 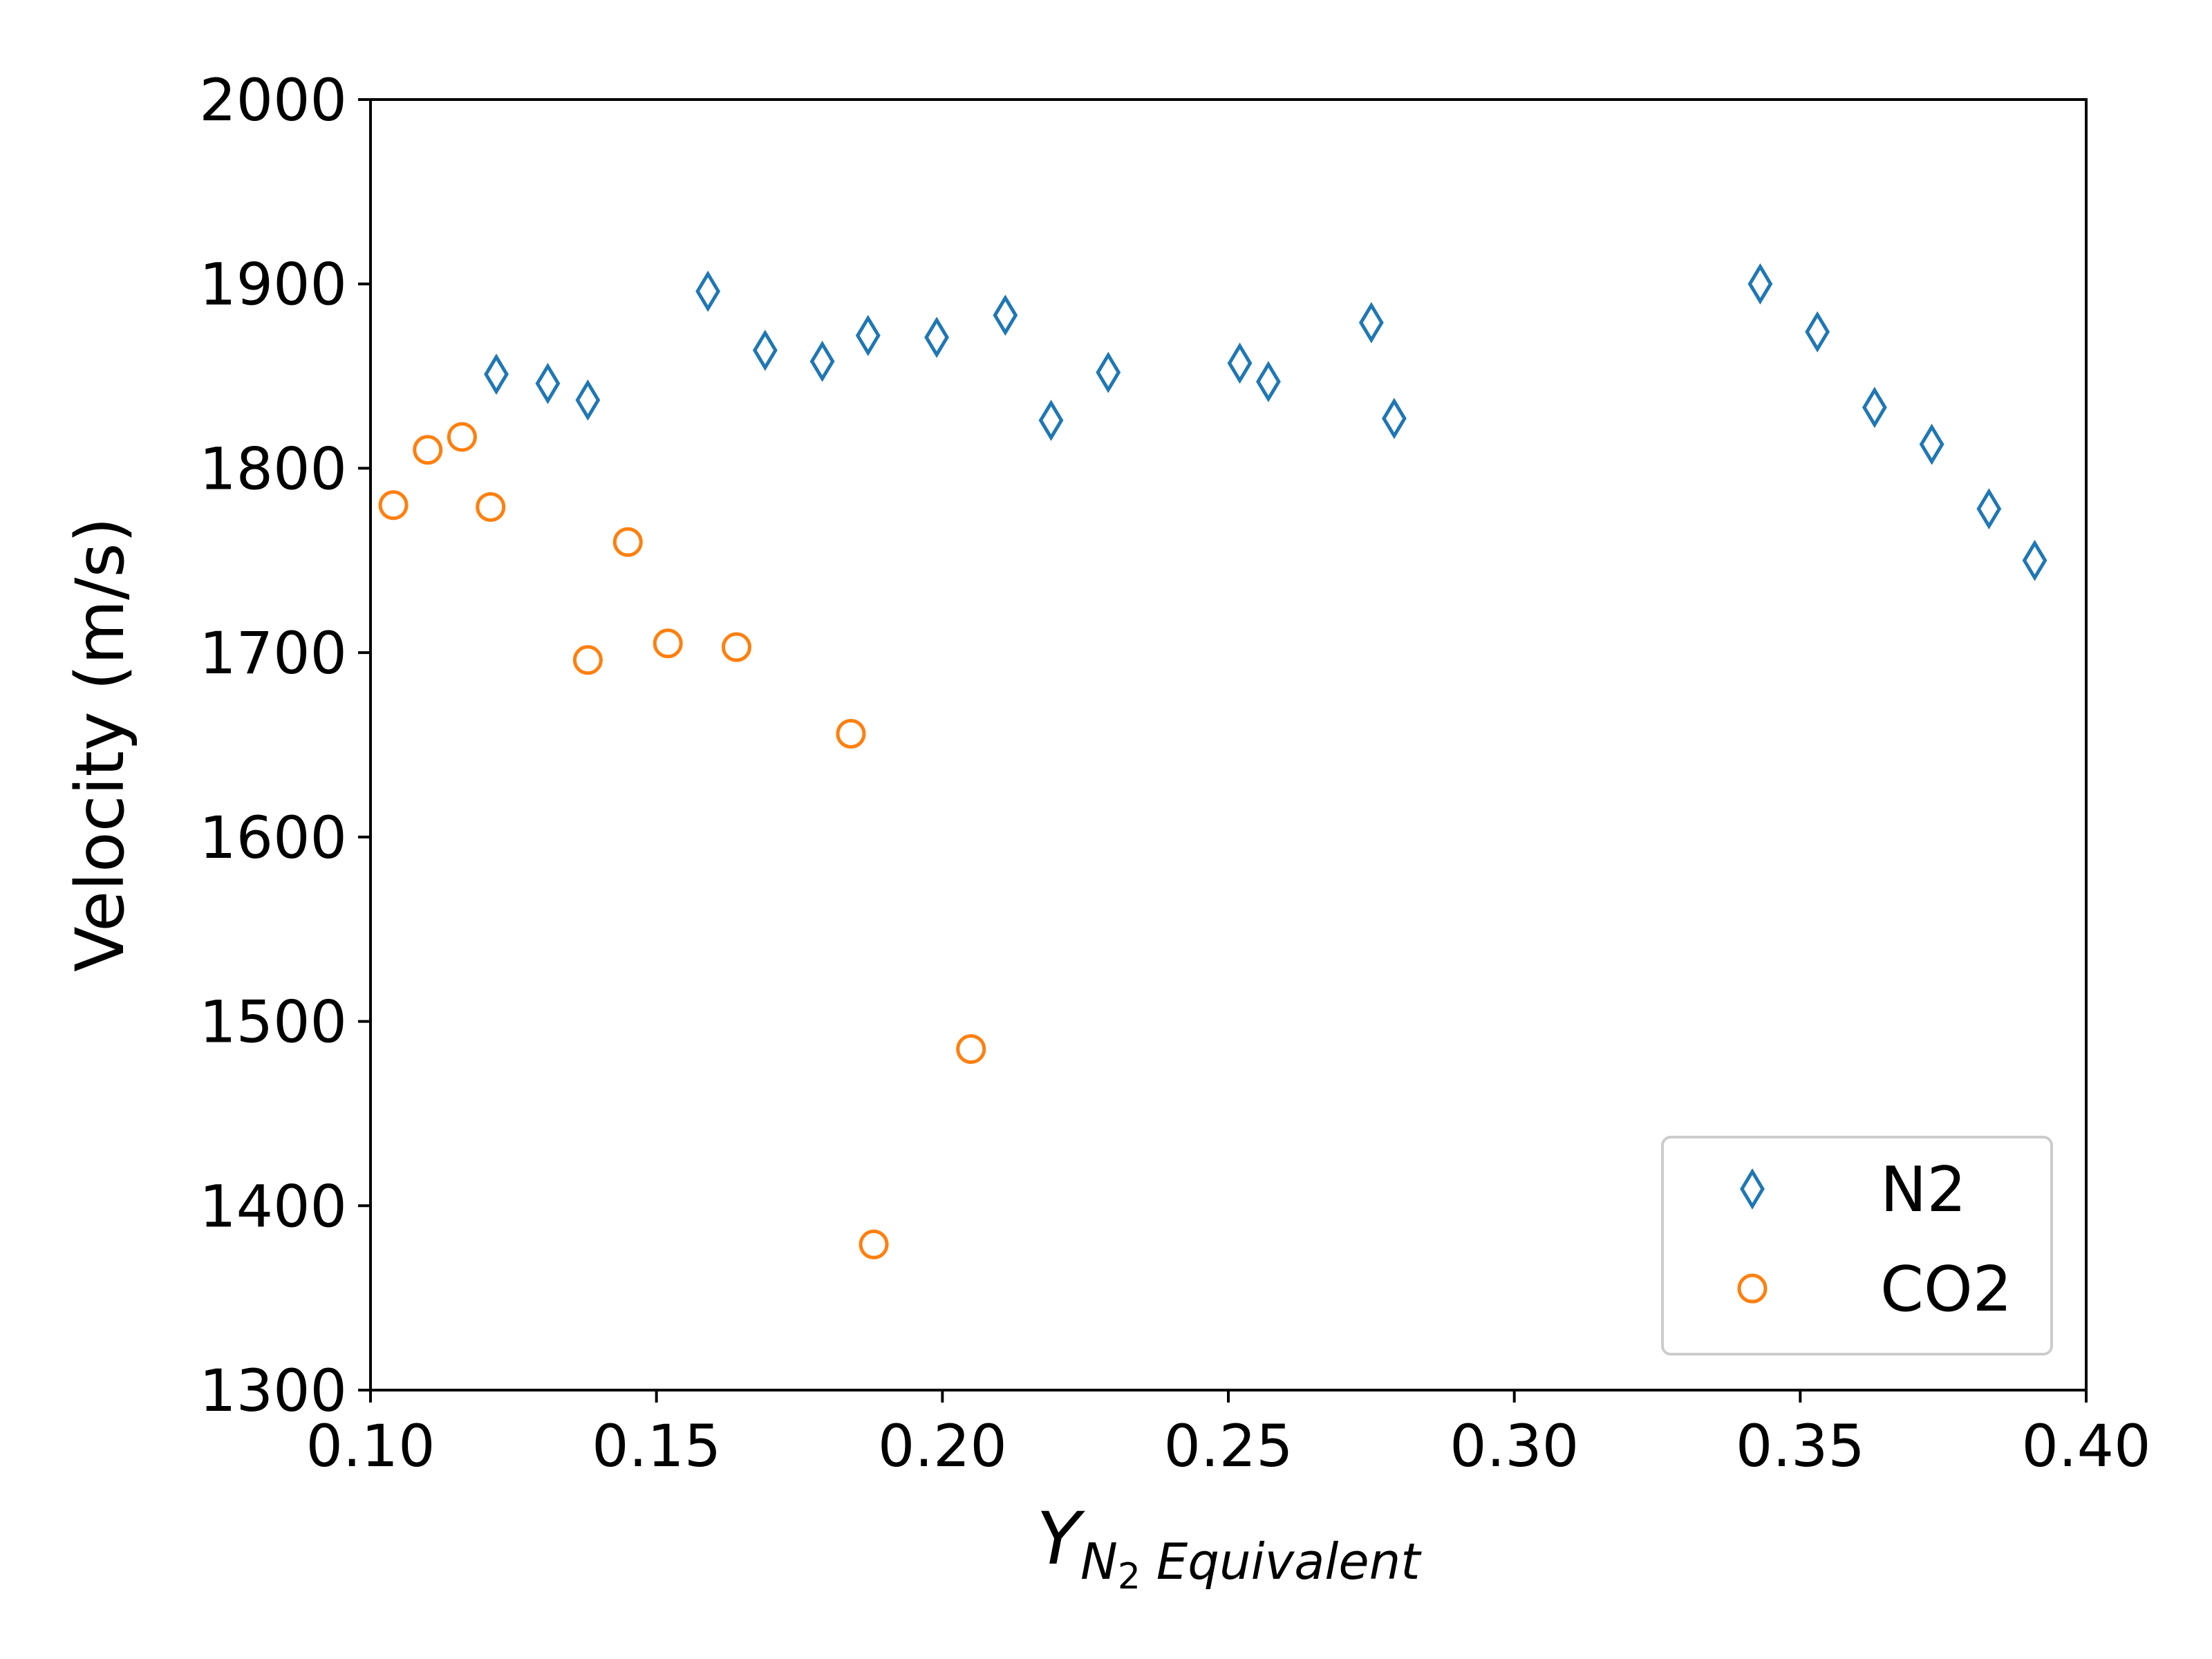 I want to click on x-tick-label: 0.20, so click(x=943, y=1446).